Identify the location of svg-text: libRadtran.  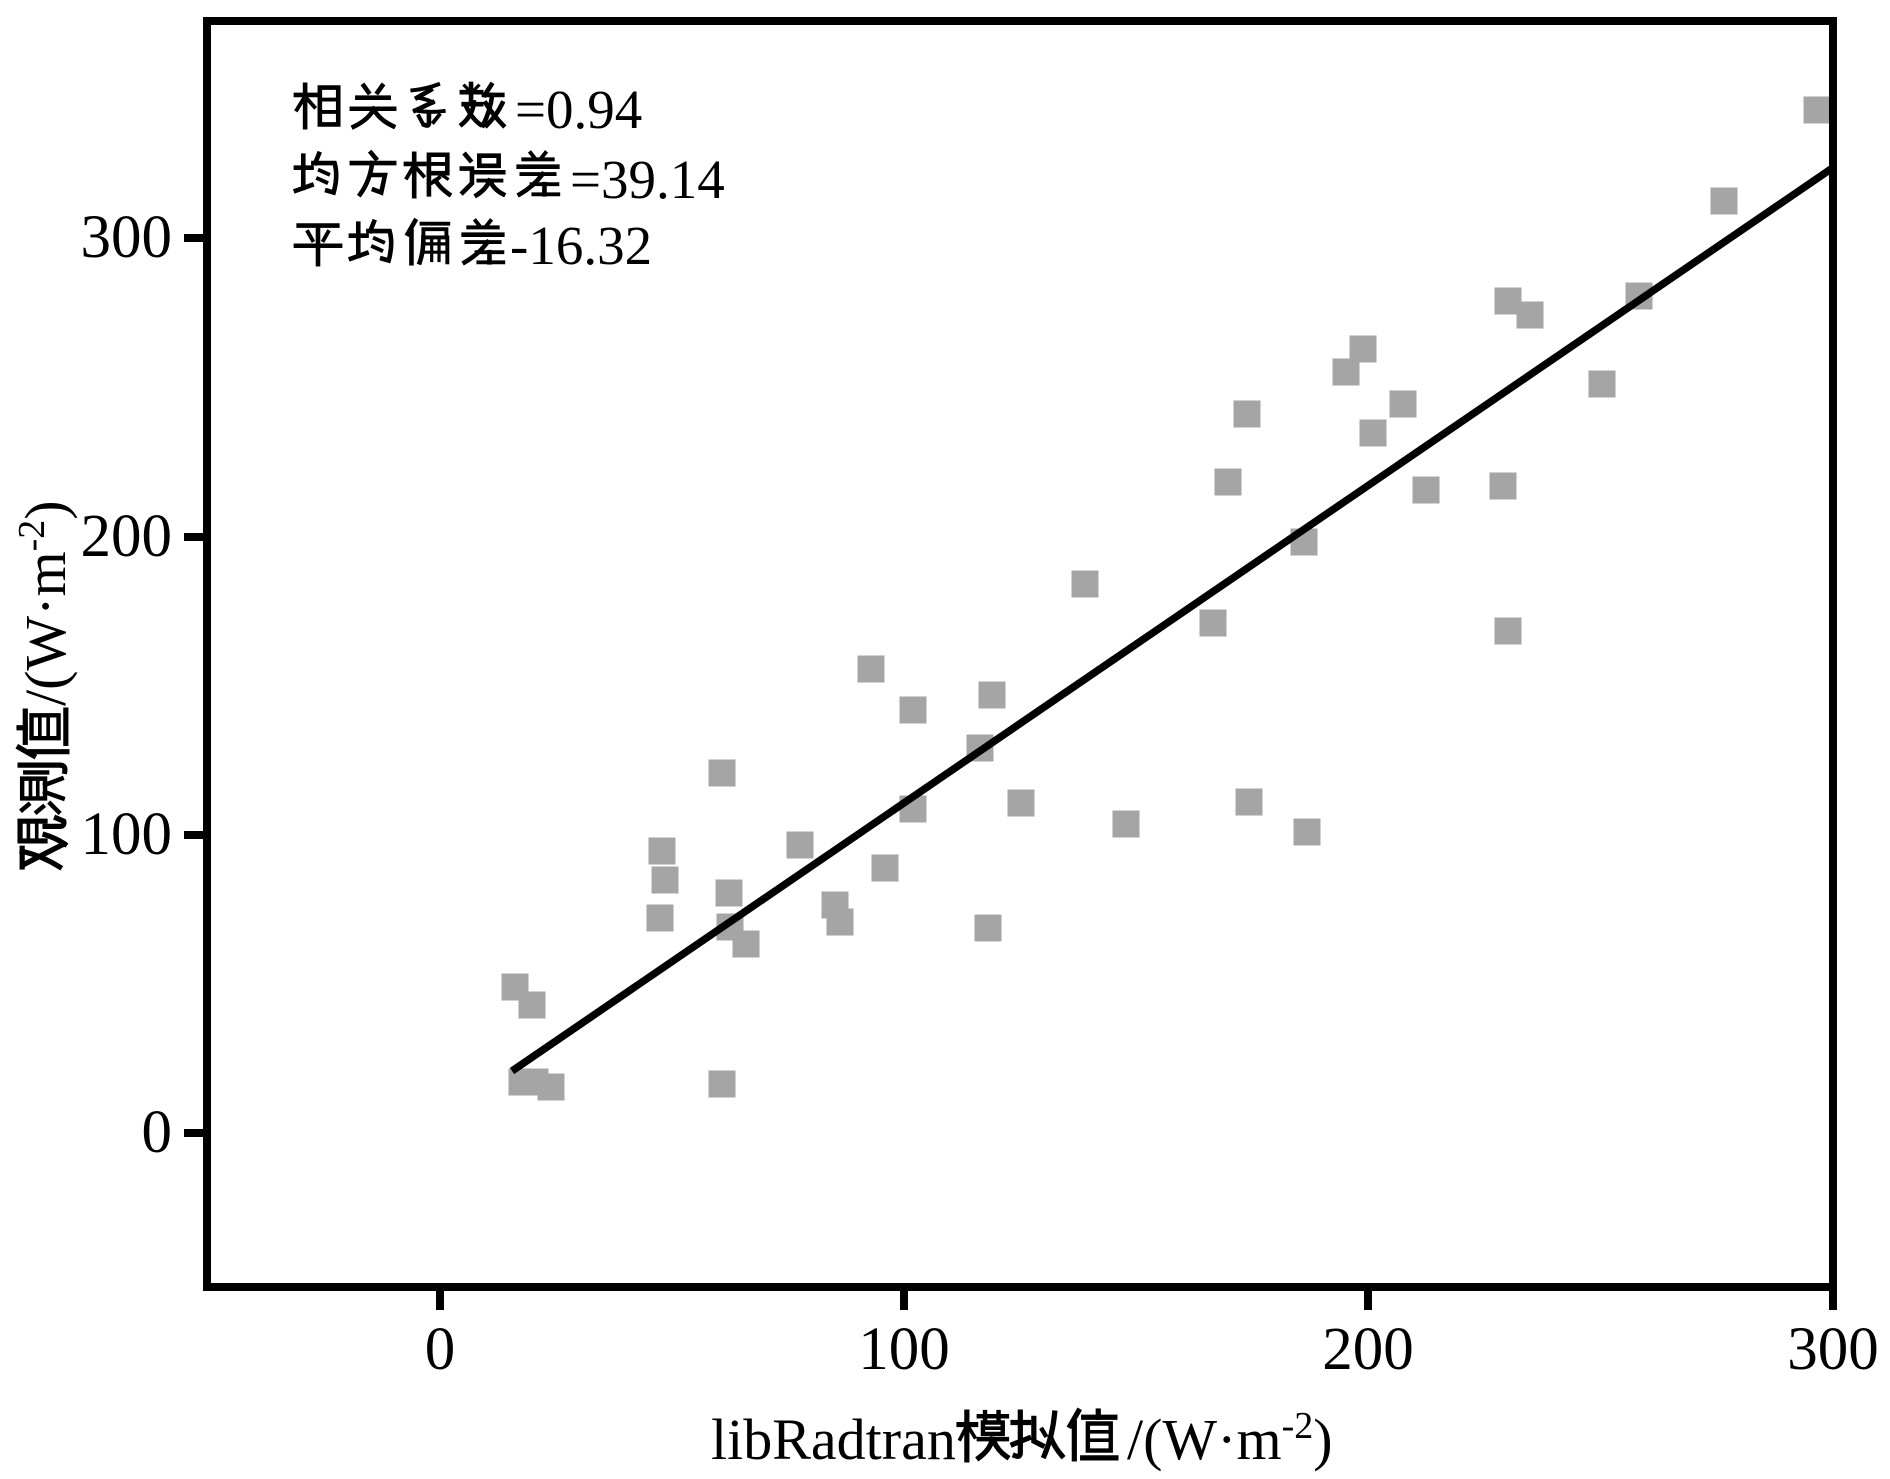
(833, 1439).